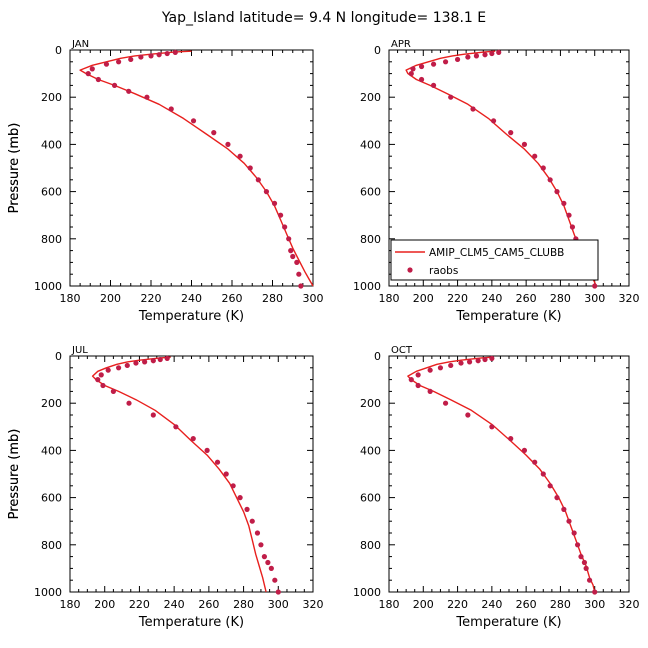 The height and width of the screenshot is (648, 648). What do you see at coordinates (410, 270) in the screenshot?
I see `legend-marker-swatch` at bounding box center [410, 270].